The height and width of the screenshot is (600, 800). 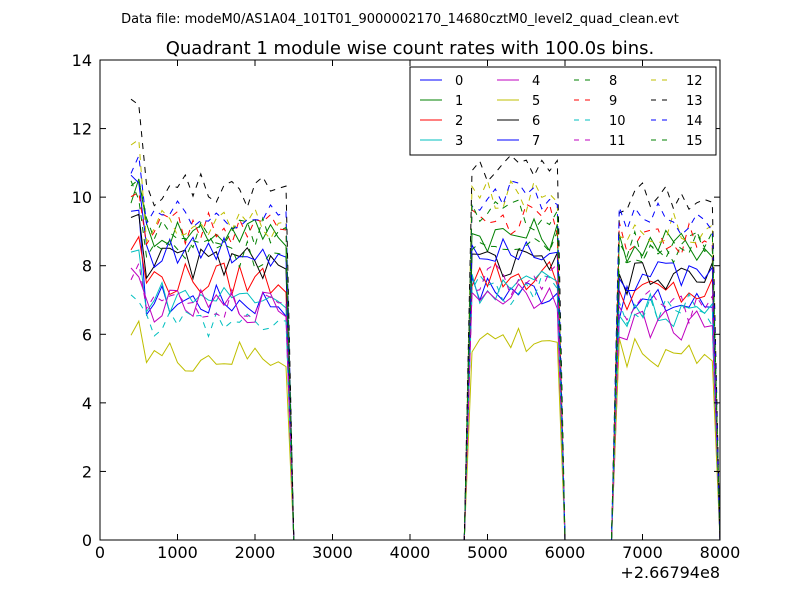 What do you see at coordinates (694, 141) in the screenshot?
I see `legend-label-15: 15` at bounding box center [694, 141].